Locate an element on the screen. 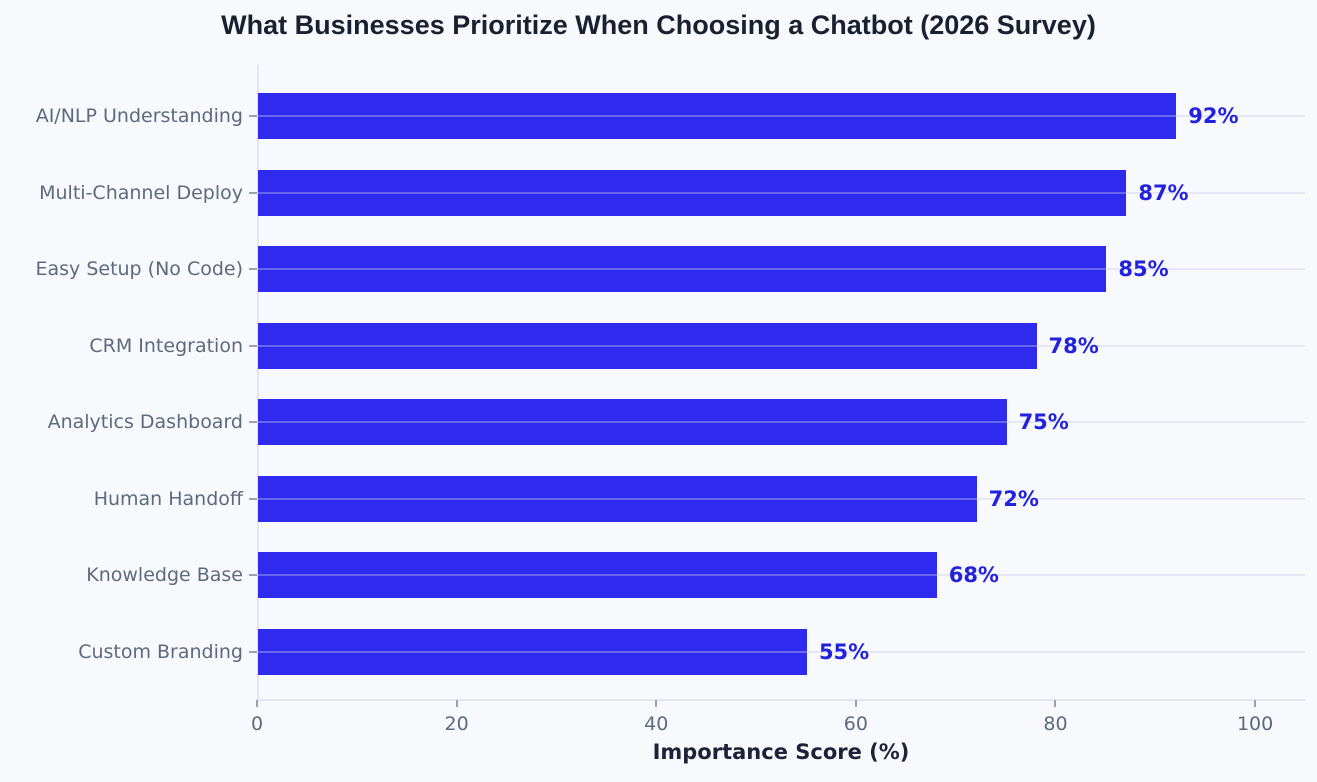 The image size is (1317, 782). y-axis-category-label: Analytics Dashboard is located at coordinates (145, 422).